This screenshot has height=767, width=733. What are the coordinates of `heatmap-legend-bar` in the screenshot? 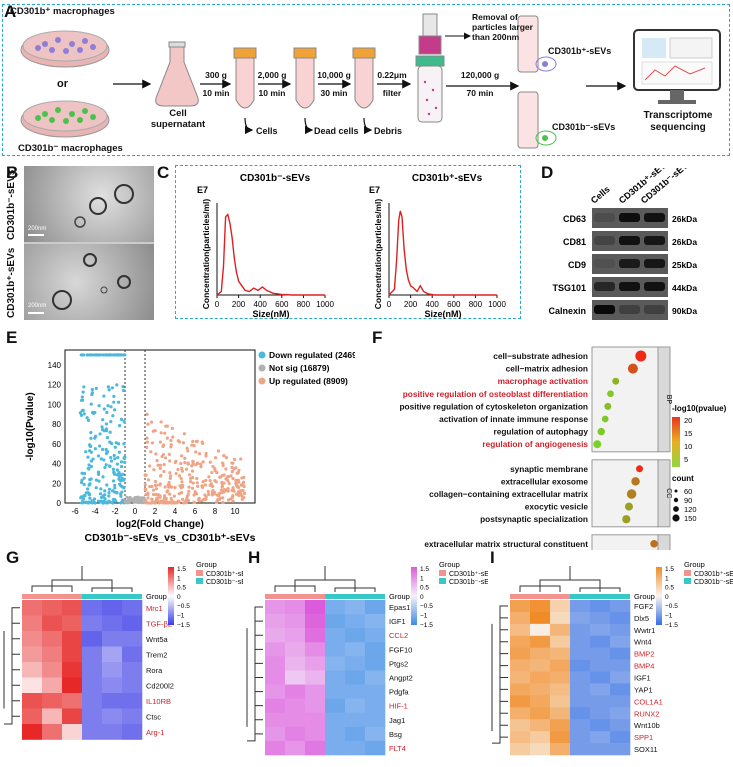 It's located at (414, 596).